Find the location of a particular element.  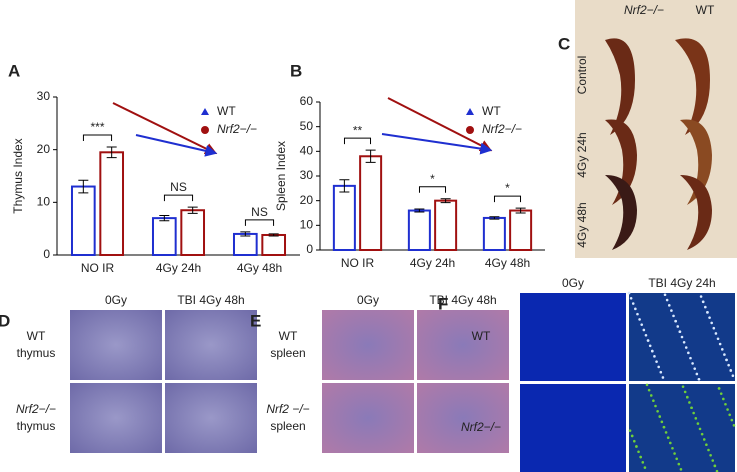

y-tick-label: 40 is located at coordinates (307, 151).